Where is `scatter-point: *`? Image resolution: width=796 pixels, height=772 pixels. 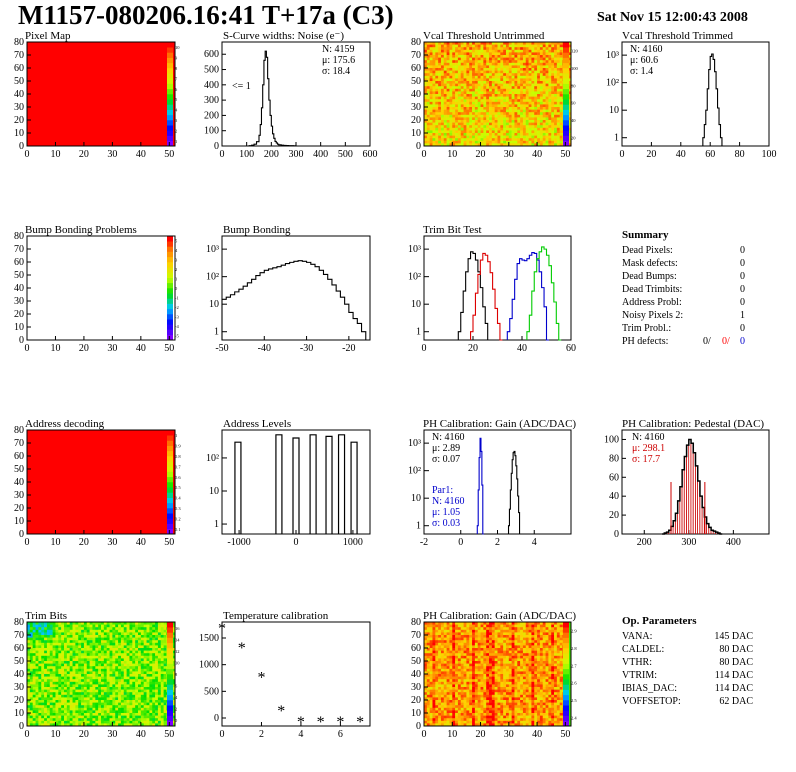 scatter-point: * is located at coordinates (222, 628).